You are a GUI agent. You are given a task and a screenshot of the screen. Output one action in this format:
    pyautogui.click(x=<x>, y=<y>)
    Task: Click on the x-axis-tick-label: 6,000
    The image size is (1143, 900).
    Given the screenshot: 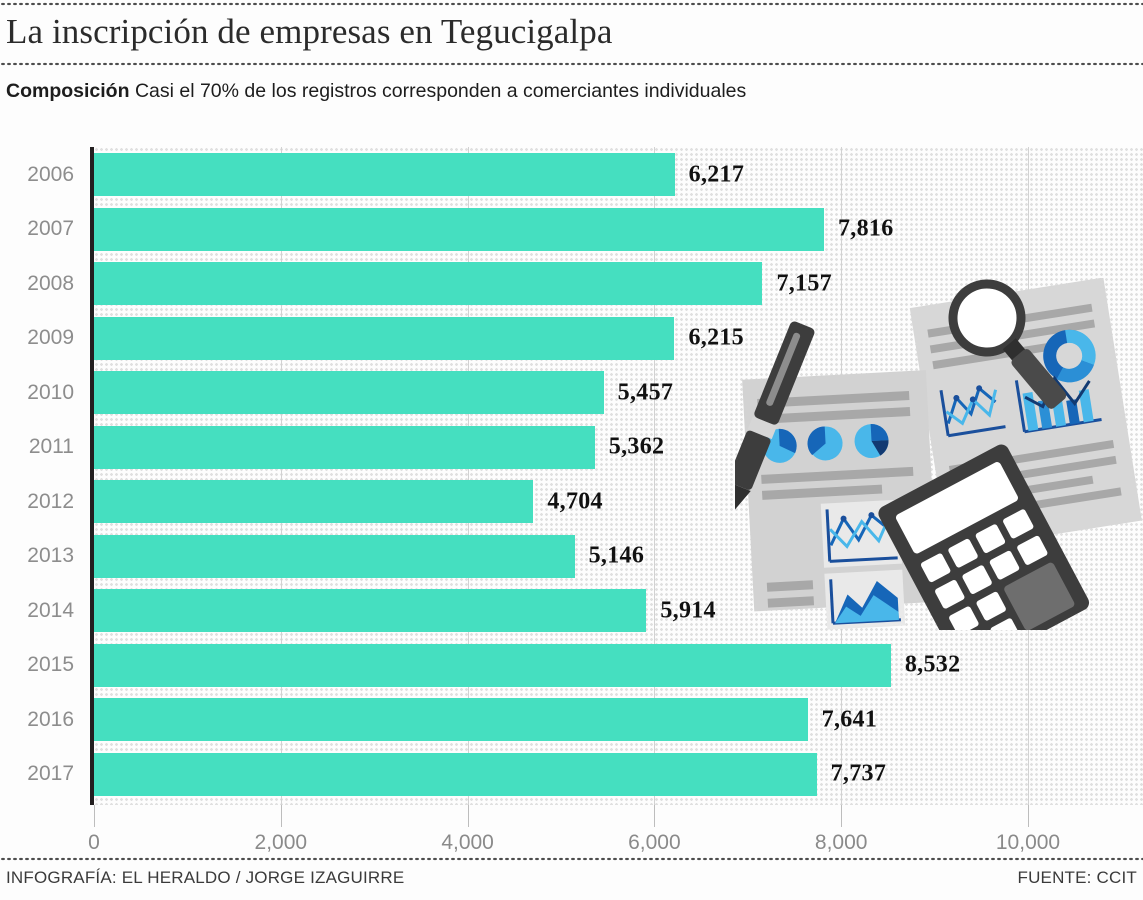 What is the action you would take?
    pyautogui.click(x=654, y=842)
    